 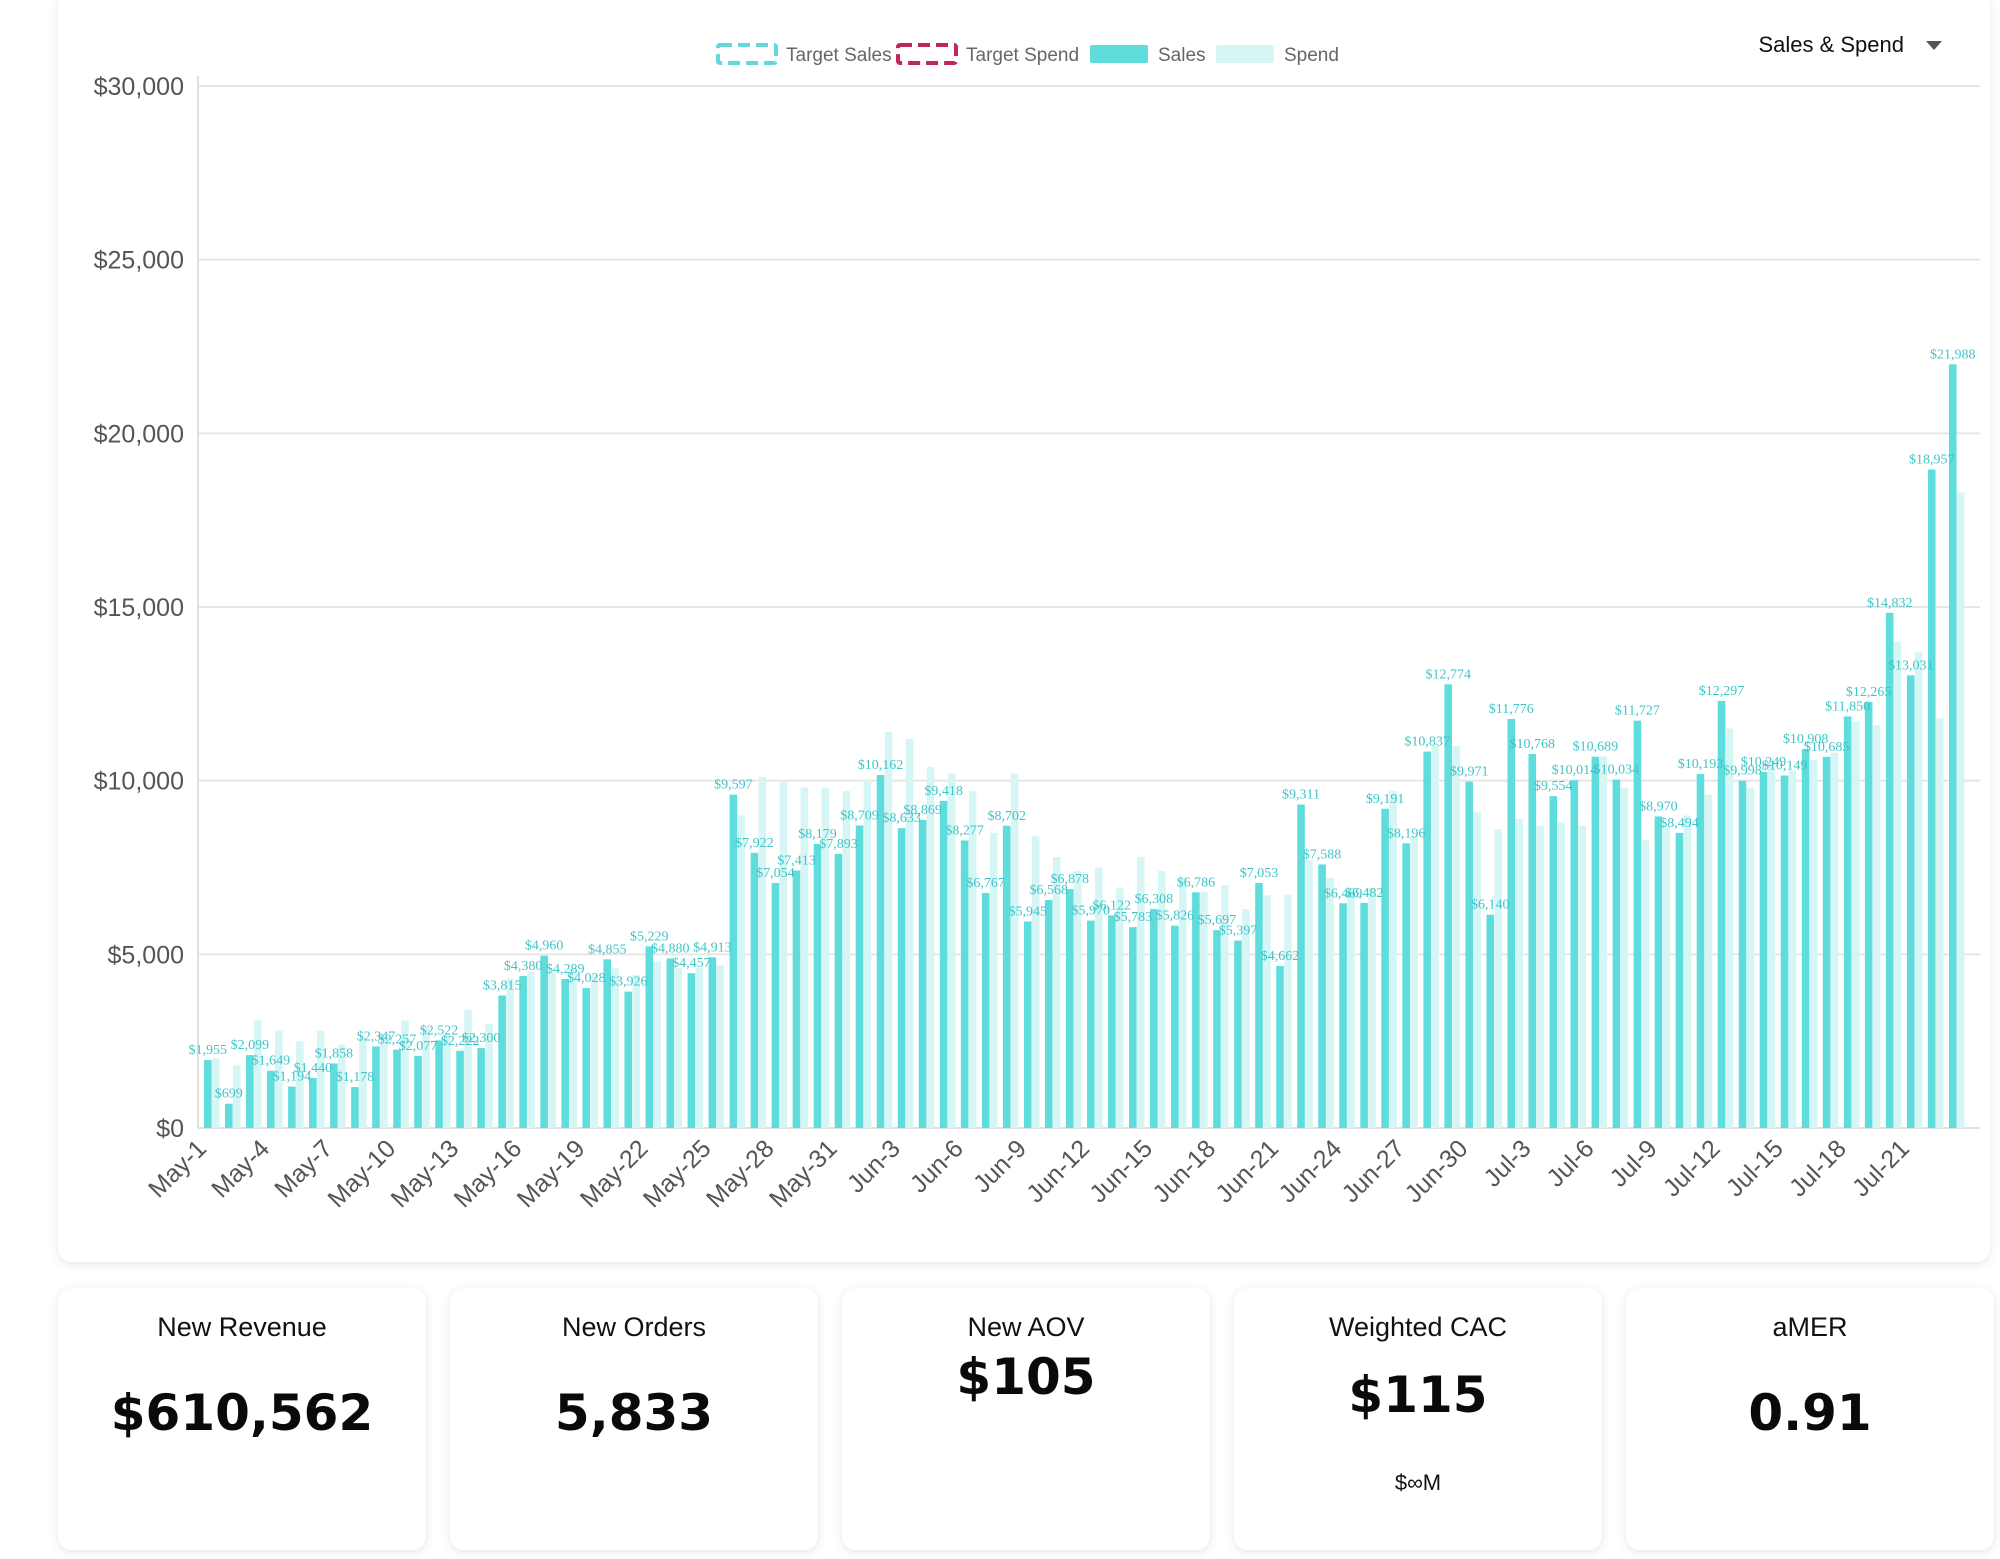 I want to click on sales-data-label: $14,832, so click(x=1890, y=603).